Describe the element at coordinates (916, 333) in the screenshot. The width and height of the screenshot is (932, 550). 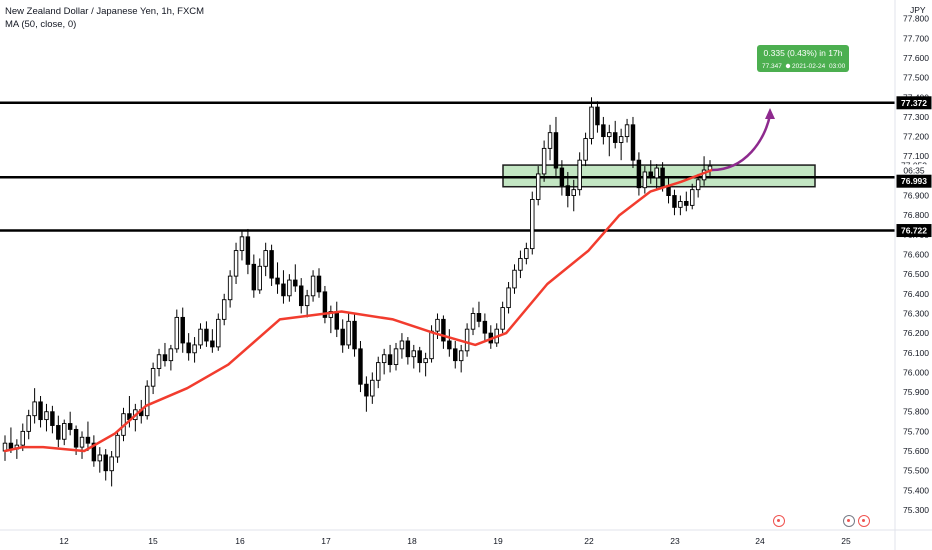
I see `price-tick-label: 76.200` at that location.